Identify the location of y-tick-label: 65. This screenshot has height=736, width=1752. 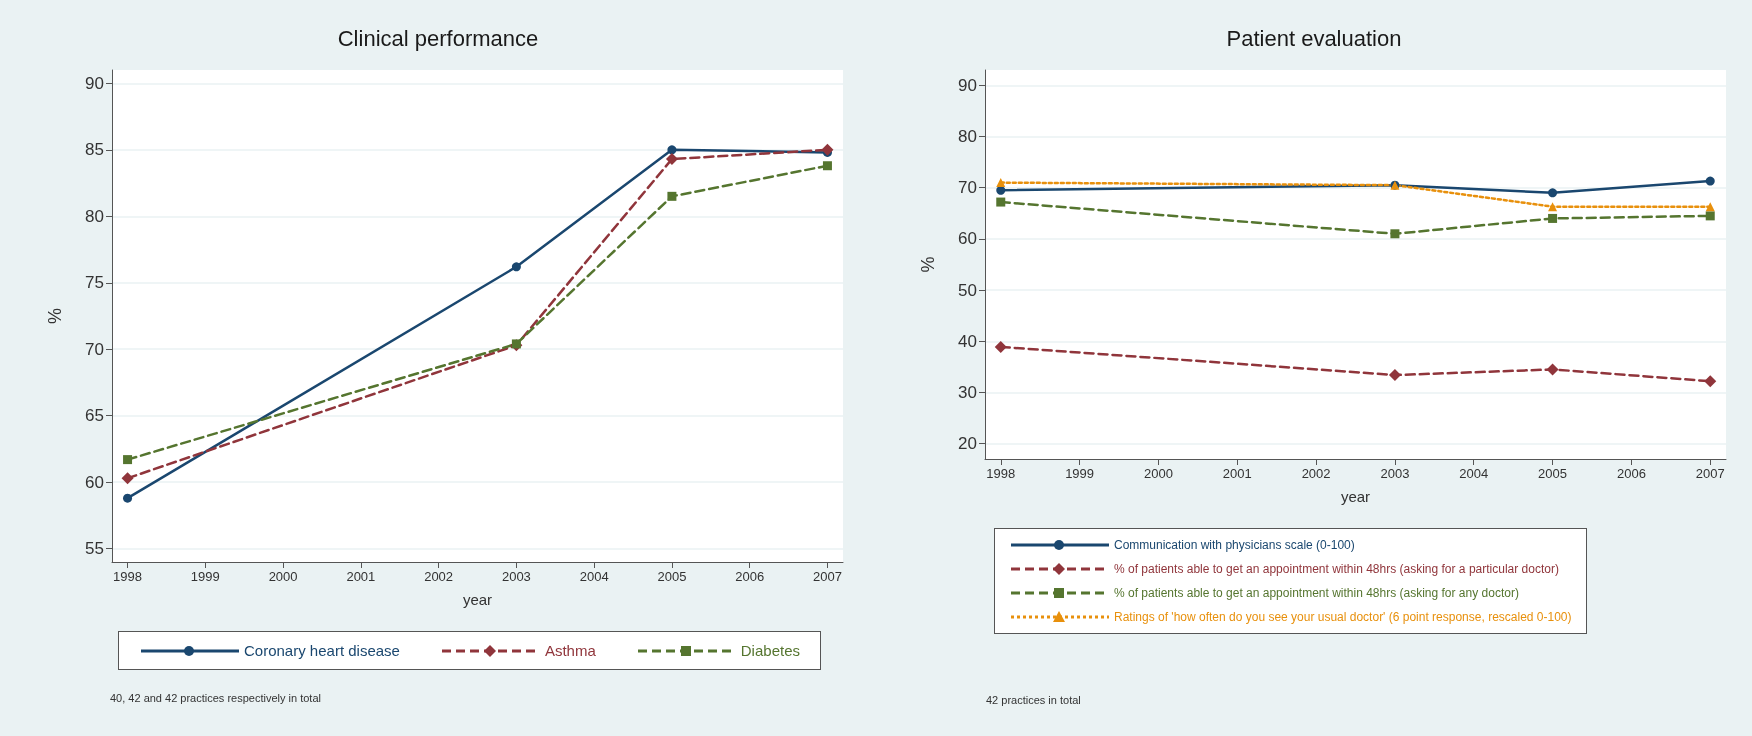
(94, 416).